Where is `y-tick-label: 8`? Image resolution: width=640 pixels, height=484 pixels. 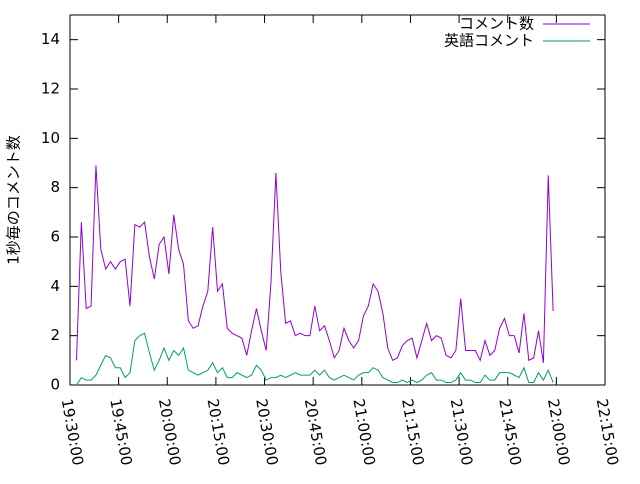 y-tick-label: 8 is located at coordinates (55, 187).